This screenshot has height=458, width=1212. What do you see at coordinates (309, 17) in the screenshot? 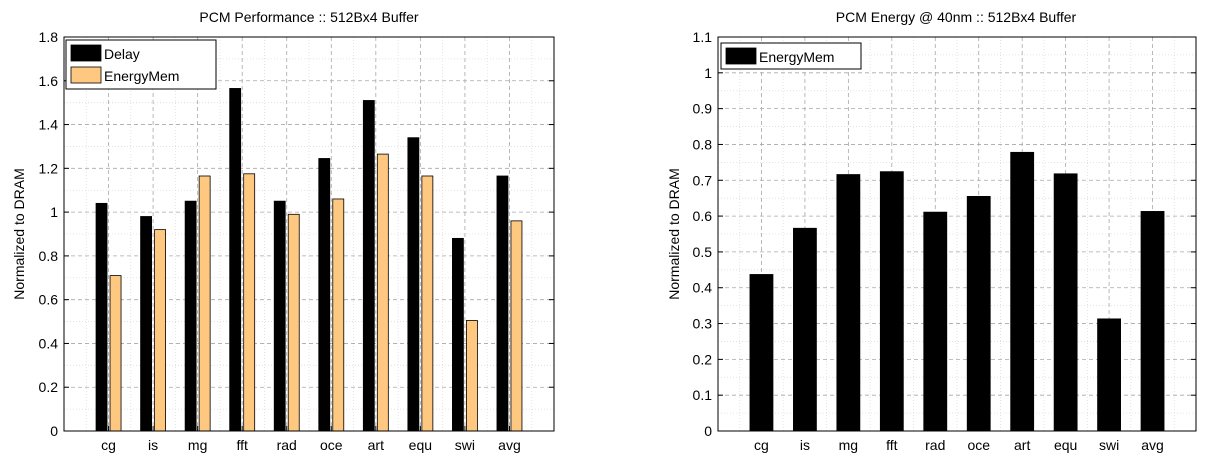
I see `chart-title: PCM Performance :: 512Bx4 Buffer` at bounding box center [309, 17].